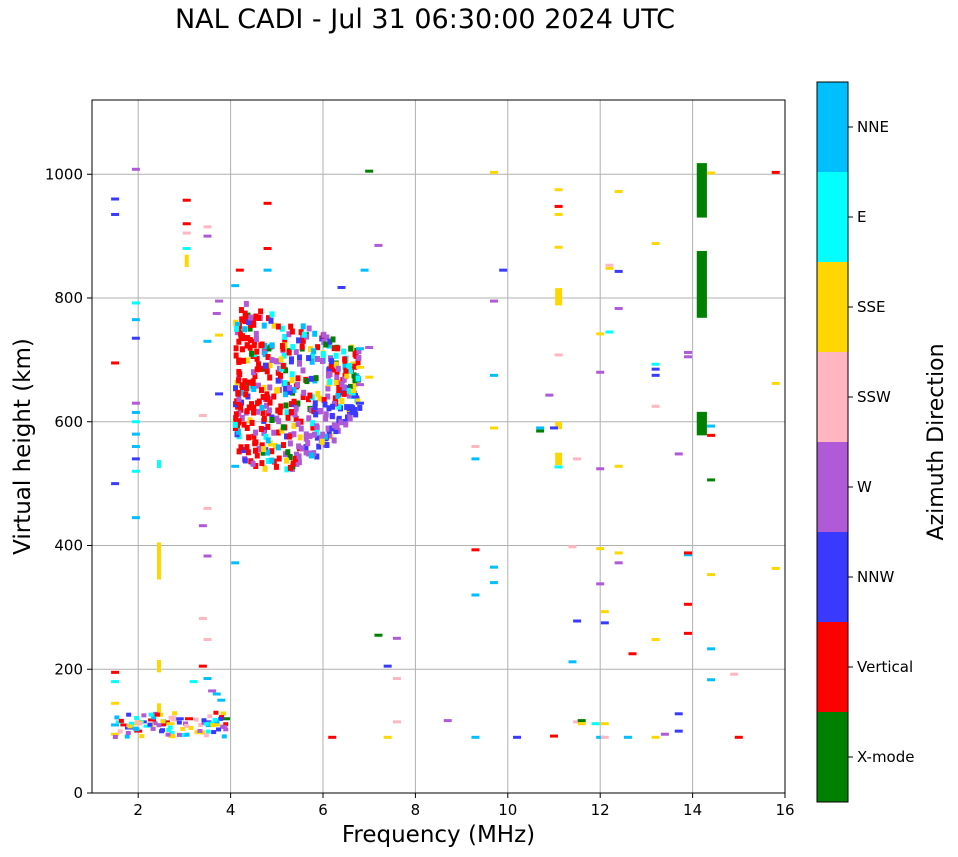  Describe the element at coordinates (323, 810) in the screenshot. I see `x-tick-label: 6` at that location.